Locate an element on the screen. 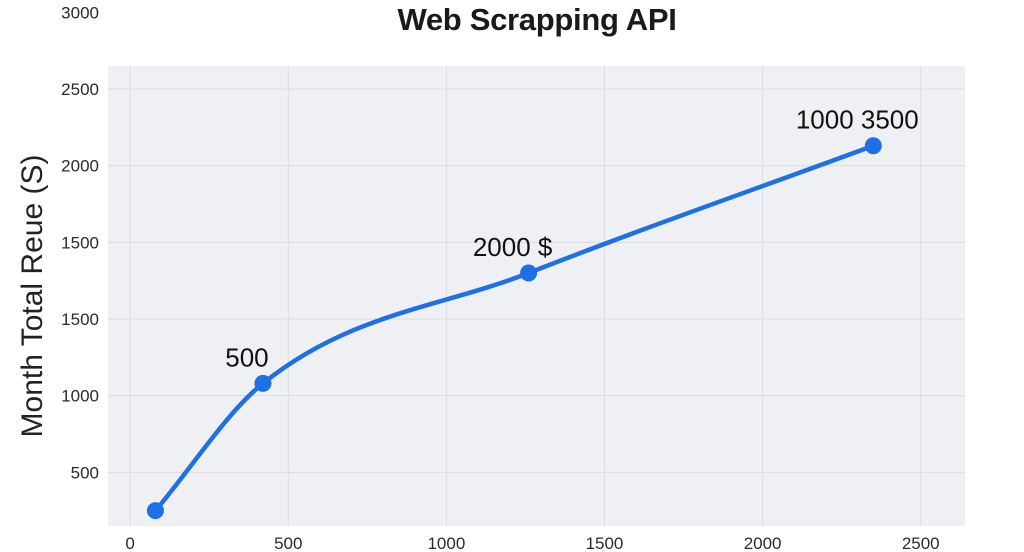 The width and height of the screenshot is (1024, 552). data-label: 1000 3500 is located at coordinates (857, 120).